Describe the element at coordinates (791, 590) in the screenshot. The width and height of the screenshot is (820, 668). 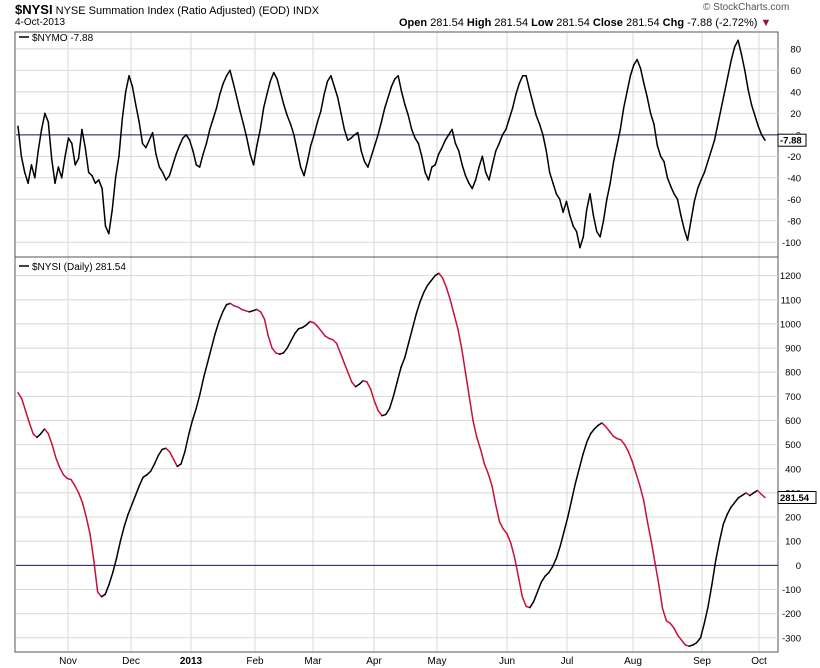
I see `y-tick-label: -100` at that location.